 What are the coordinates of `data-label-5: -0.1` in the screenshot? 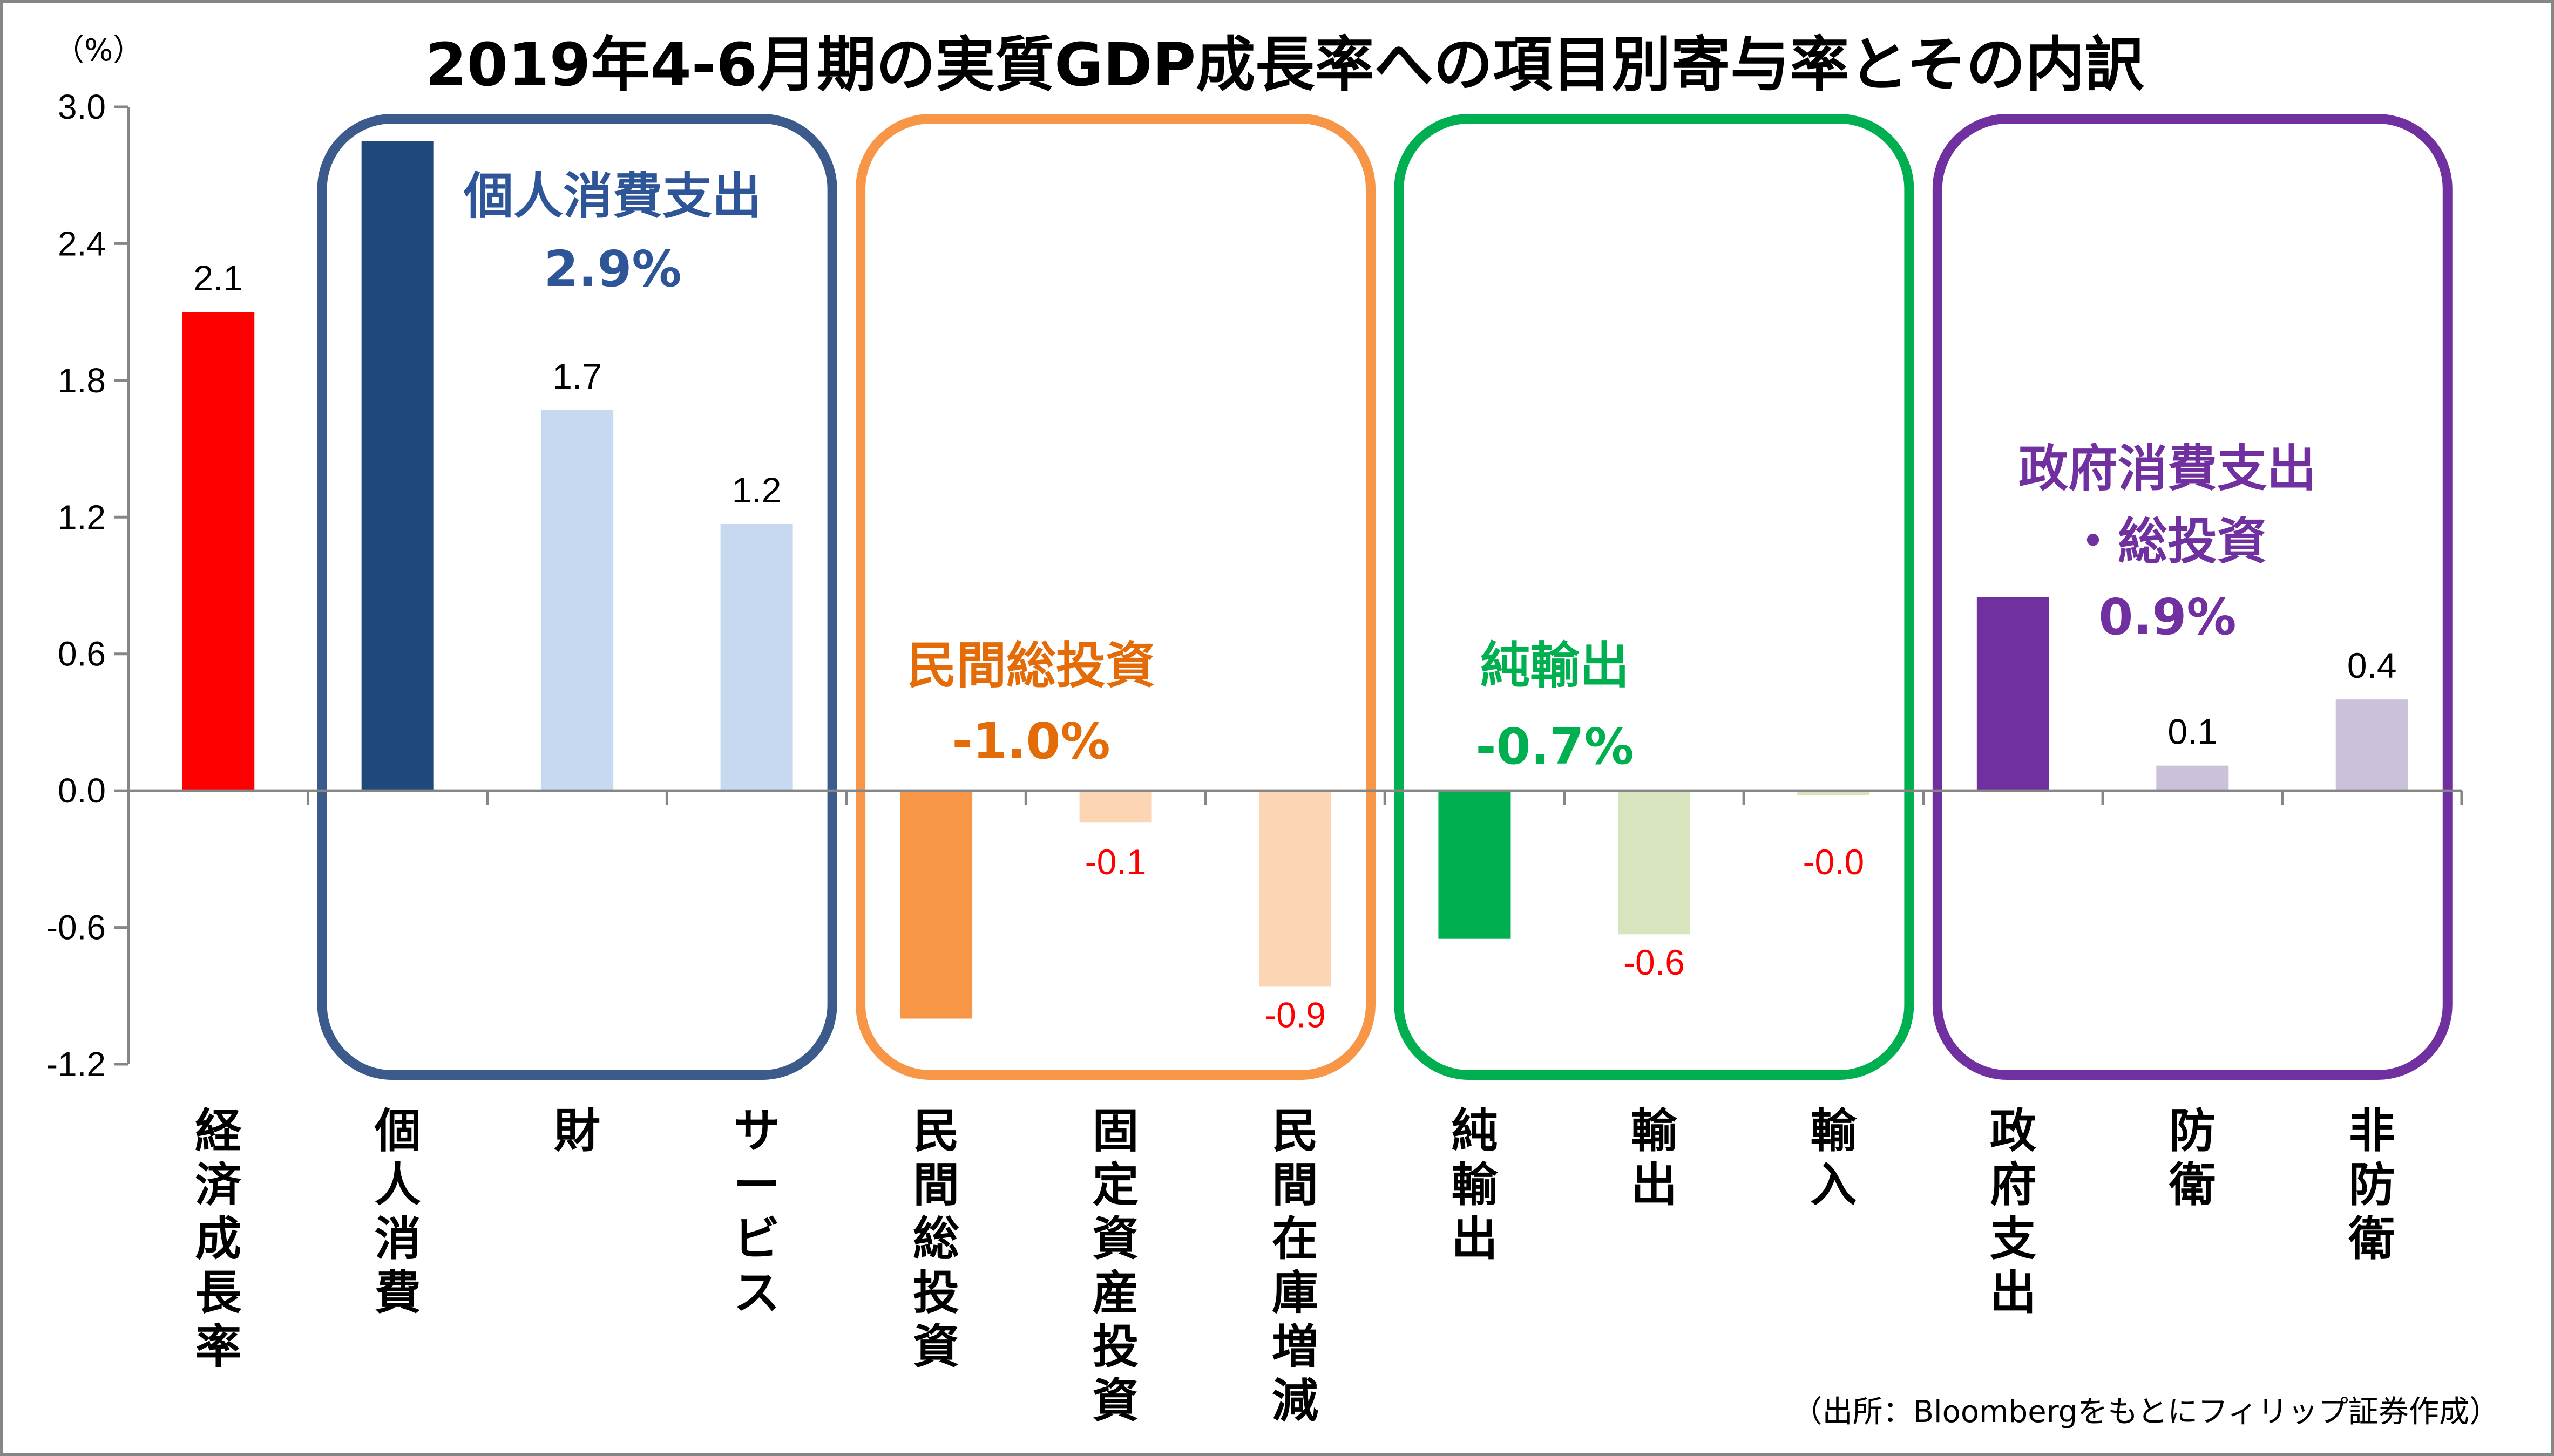 It's located at (1116, 862).